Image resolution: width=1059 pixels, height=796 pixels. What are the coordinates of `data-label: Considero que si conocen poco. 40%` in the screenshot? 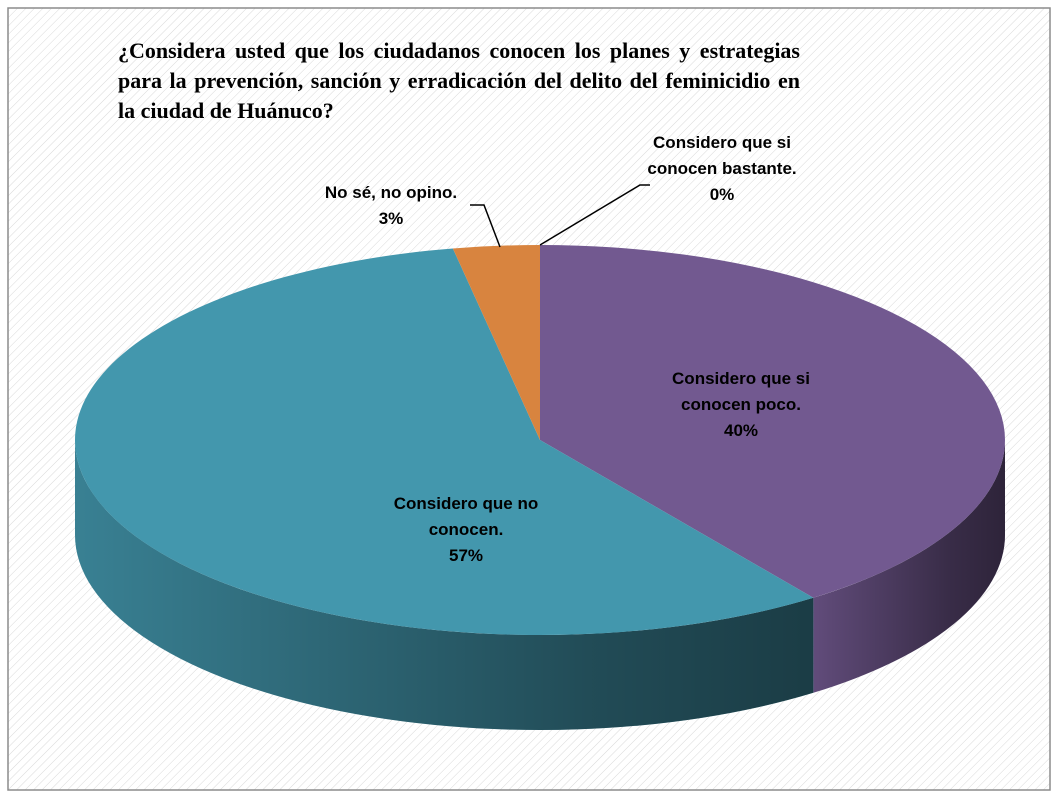 It's located at (741, 405).